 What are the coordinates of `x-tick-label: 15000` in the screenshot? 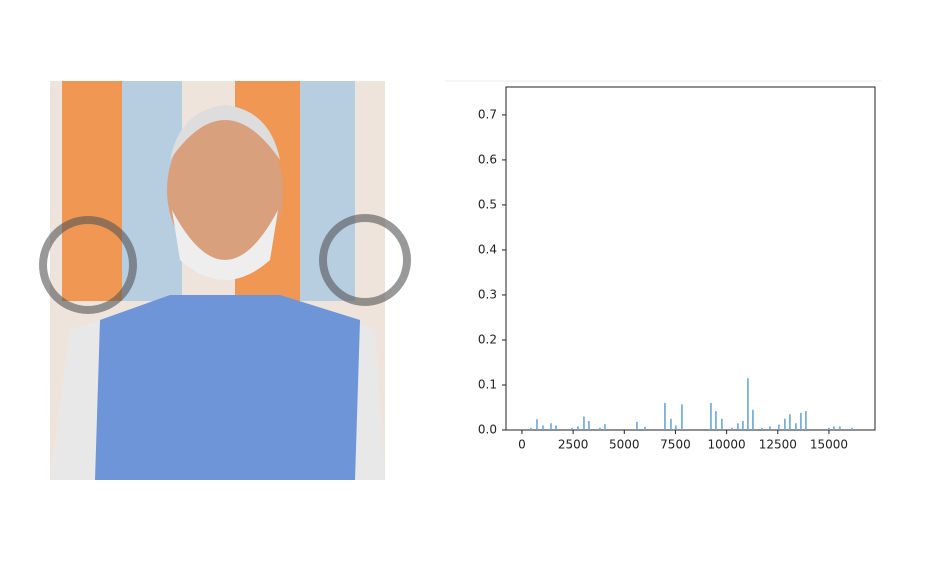 It's located at (829, 445).